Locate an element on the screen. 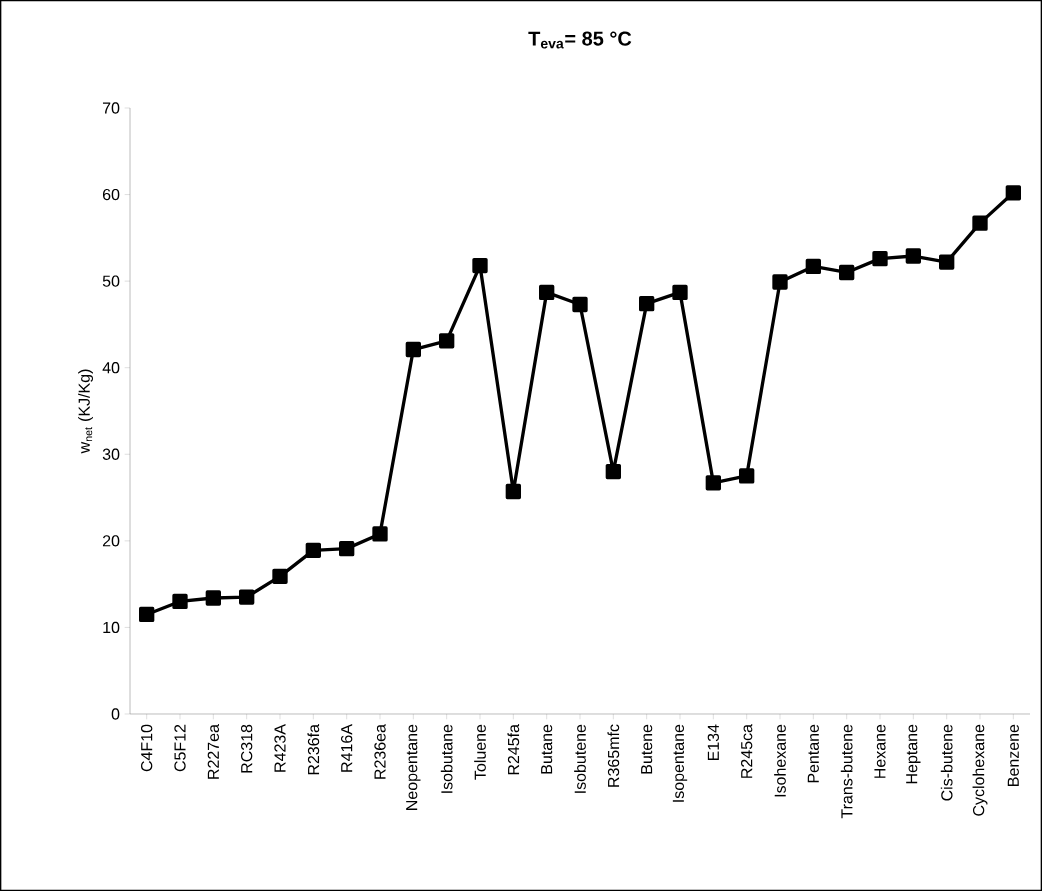  x-tick-label: Neopentane is located at coordinates (413, 767).